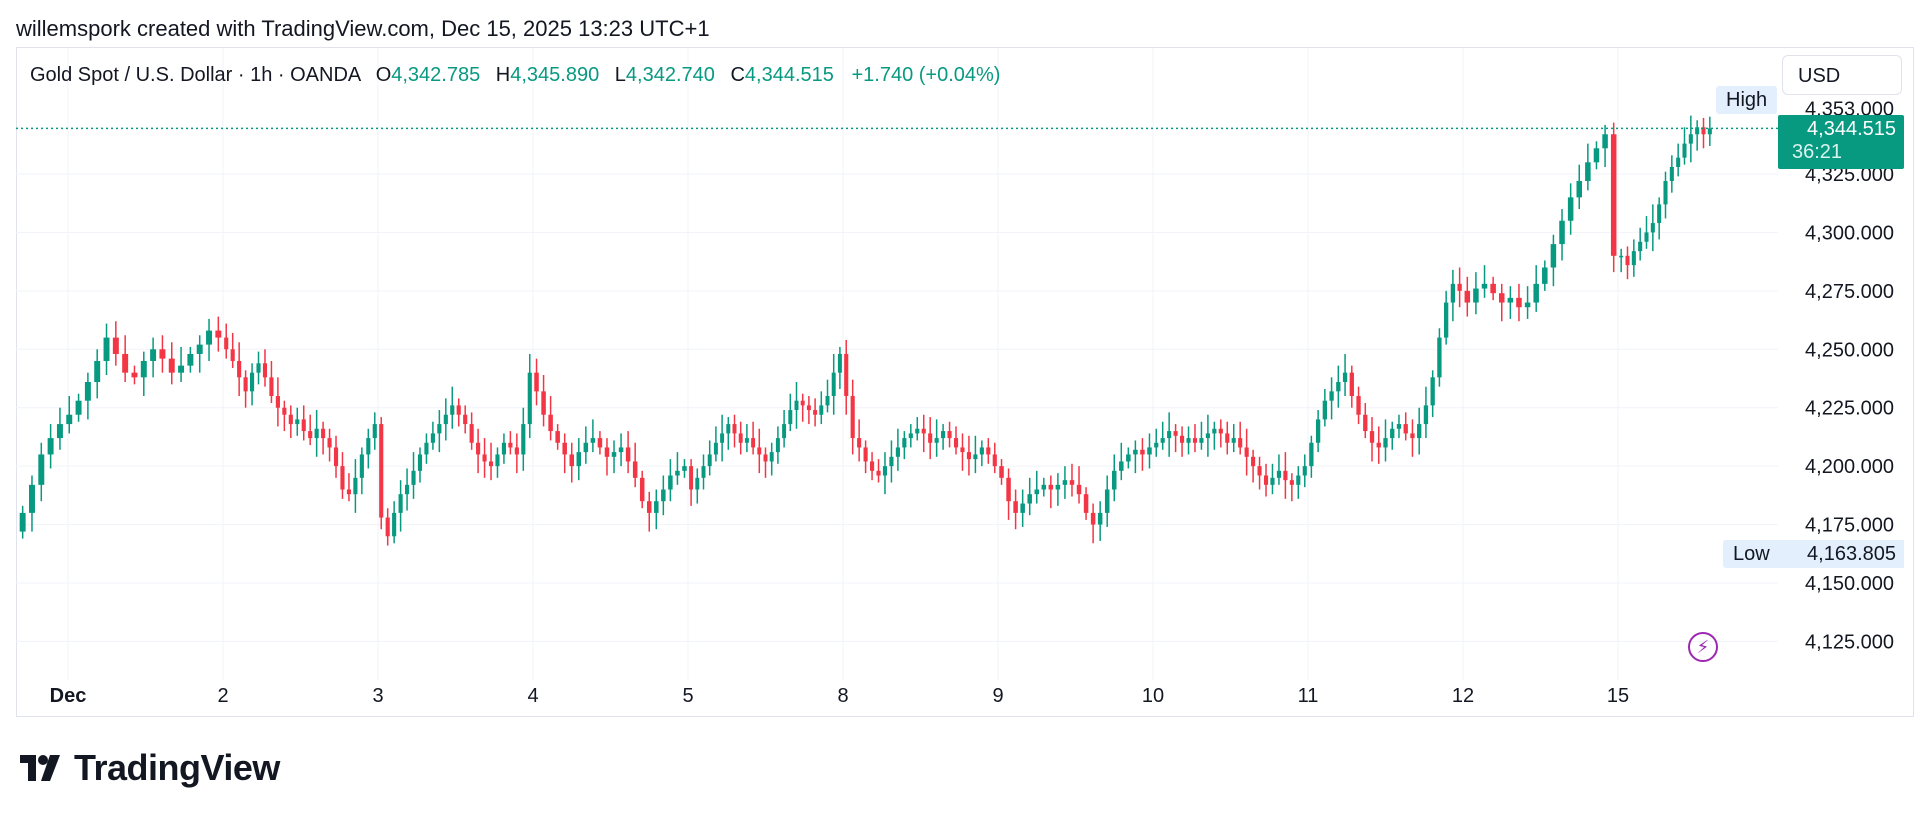  Describe the element at coordinates (377, 696) in the screenshot. I see `x-tick-label: 3` at that location.